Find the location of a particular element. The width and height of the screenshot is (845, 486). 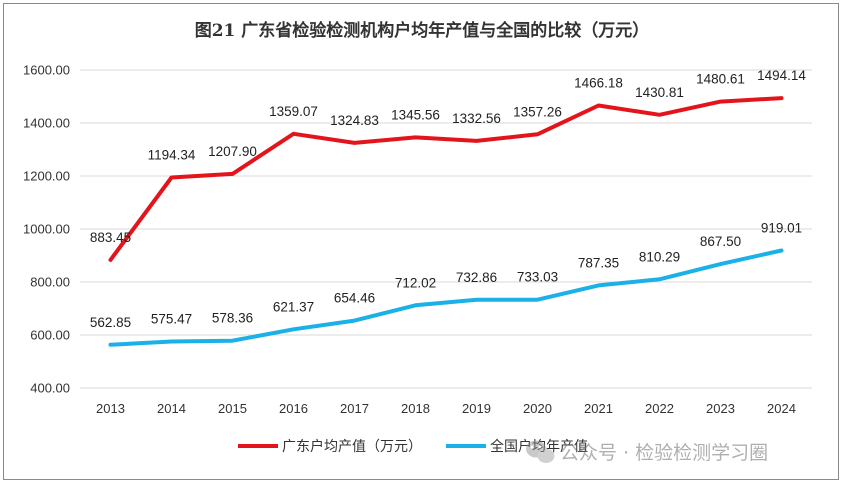

data-label: 562.85 is located at coordinates (110, 322).